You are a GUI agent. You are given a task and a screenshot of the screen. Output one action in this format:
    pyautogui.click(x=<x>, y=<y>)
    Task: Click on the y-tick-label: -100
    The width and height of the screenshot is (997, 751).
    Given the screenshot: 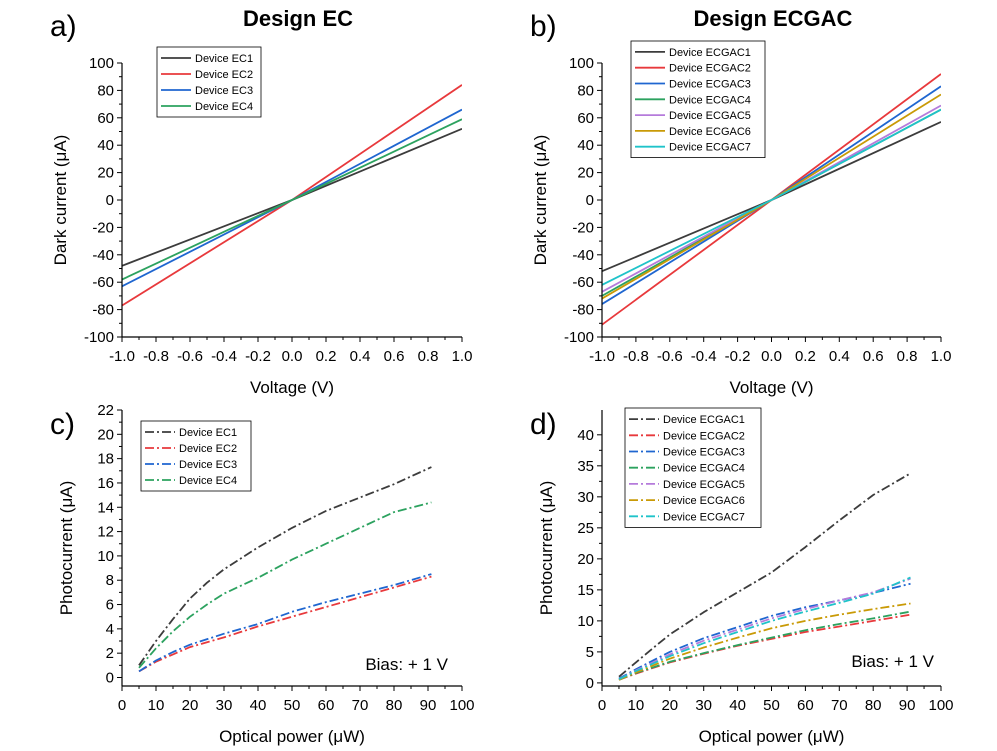 What is the action you would take?
    pyautogui.click(x=579, y=337)
    